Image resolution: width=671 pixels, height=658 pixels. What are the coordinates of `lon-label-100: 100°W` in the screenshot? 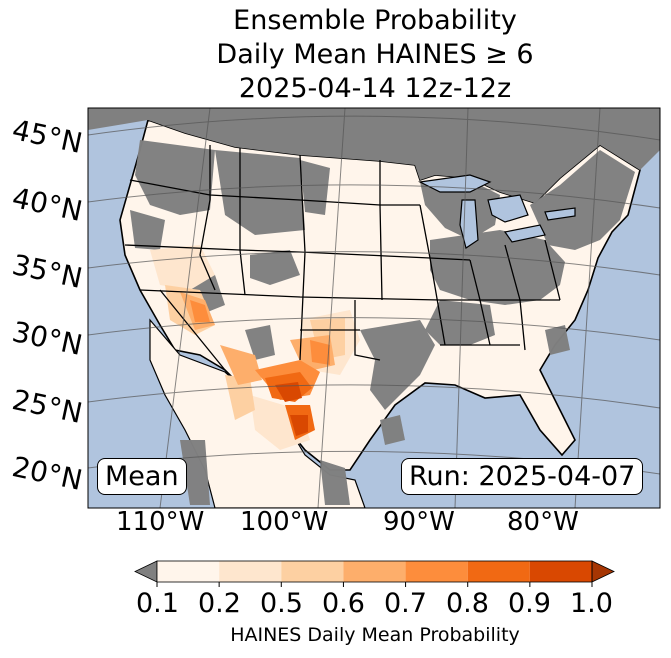 It's located at (284, 522).